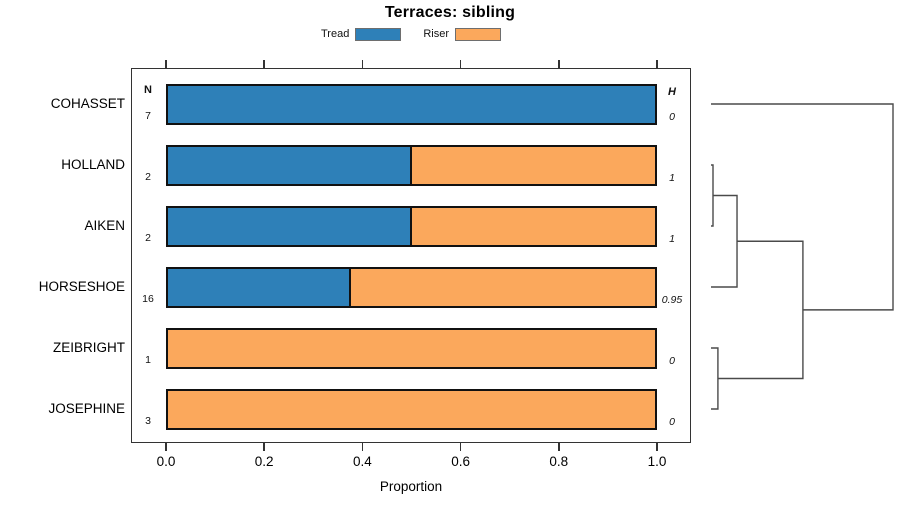  I want to click on n-value-cohasset: 7, so click(148, 115).